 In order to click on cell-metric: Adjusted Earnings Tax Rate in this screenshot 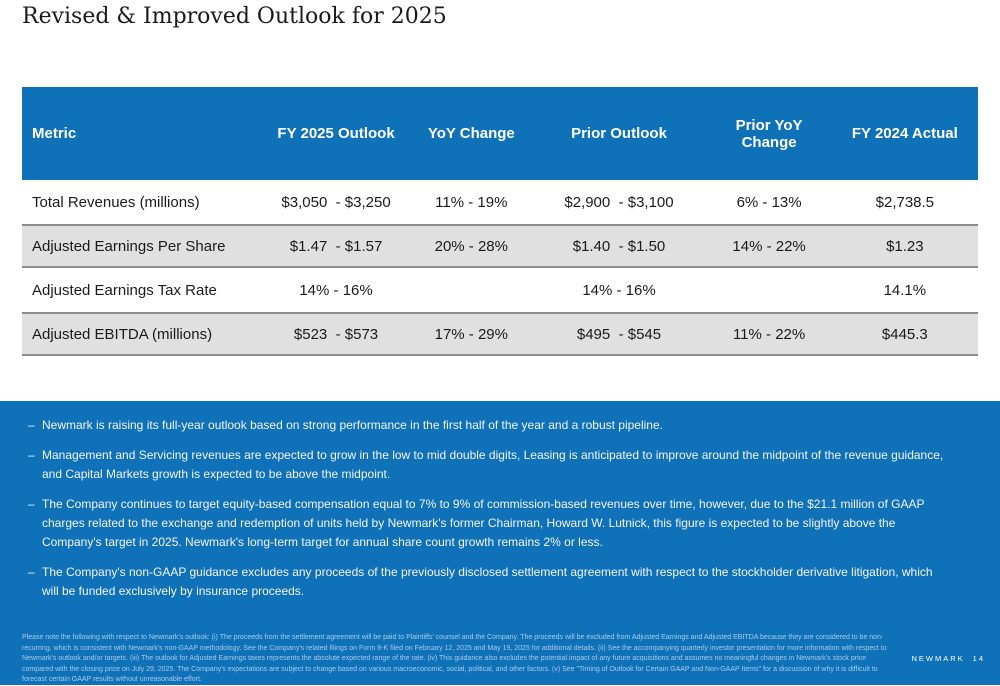, I will do `click(124, 290)`.